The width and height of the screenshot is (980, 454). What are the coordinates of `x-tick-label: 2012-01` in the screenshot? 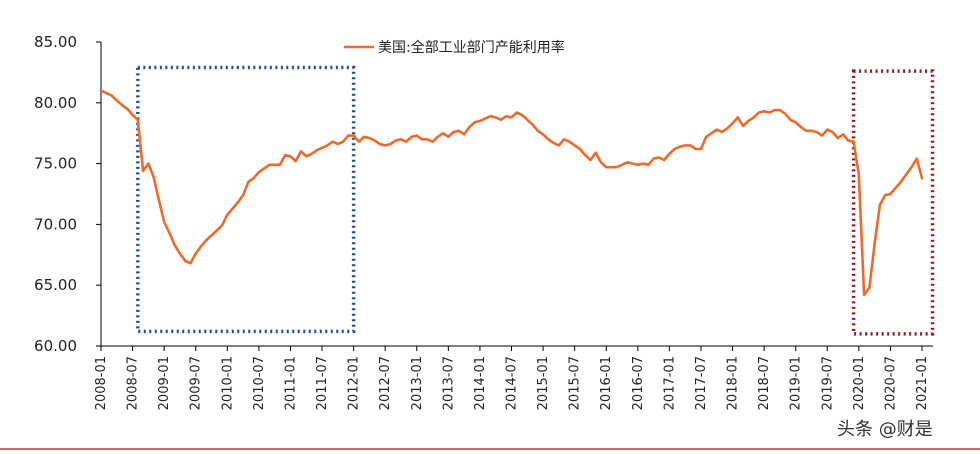 It's located at (354, 383).